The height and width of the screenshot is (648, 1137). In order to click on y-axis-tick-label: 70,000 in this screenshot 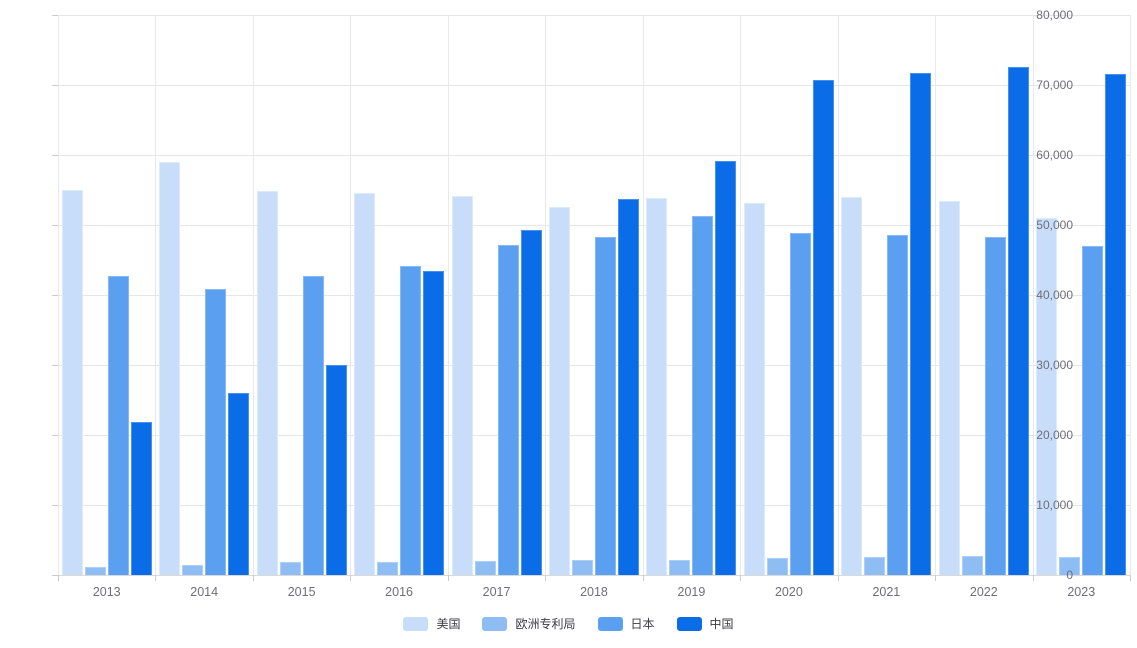, I will do `click(1054, 85)`.